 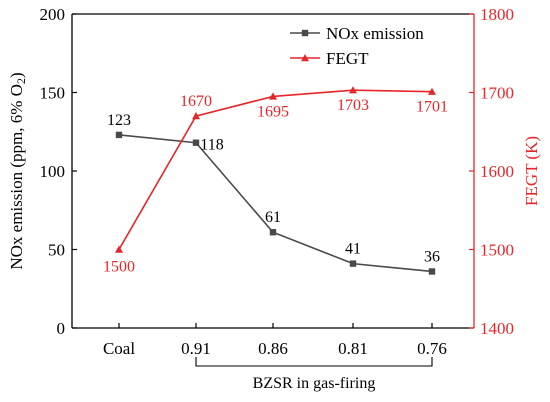 I want to click on nox-emission-data-label: 36, so click(x=432, y=256).